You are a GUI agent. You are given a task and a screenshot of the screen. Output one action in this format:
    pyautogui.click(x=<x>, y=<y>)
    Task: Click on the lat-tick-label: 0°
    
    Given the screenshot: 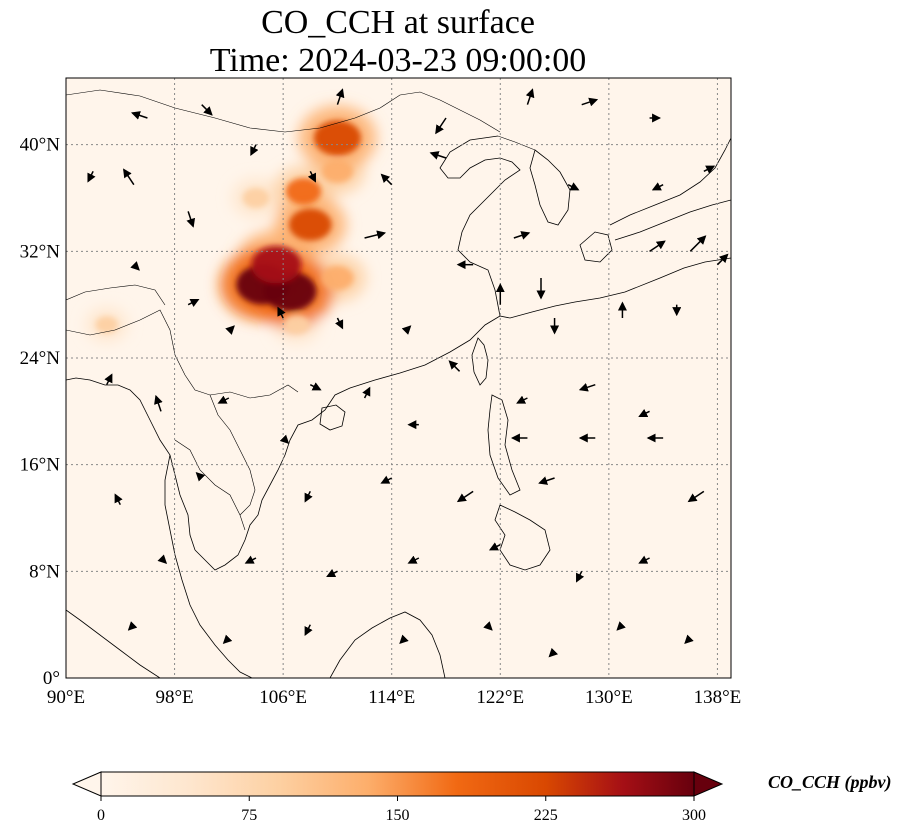 What is the action you would take?
    pyautogui.click(x=51, y=678)
    